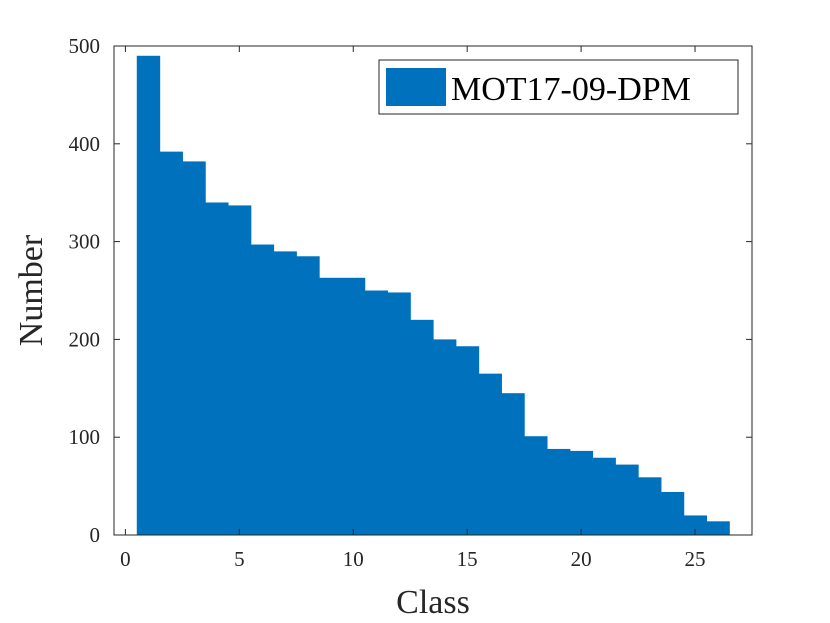 The height and width of the screenshot is (623, 830). Describe the element at coordinates (433, 602) in the screenshot. I see `x-axis-label: Class` at that location.